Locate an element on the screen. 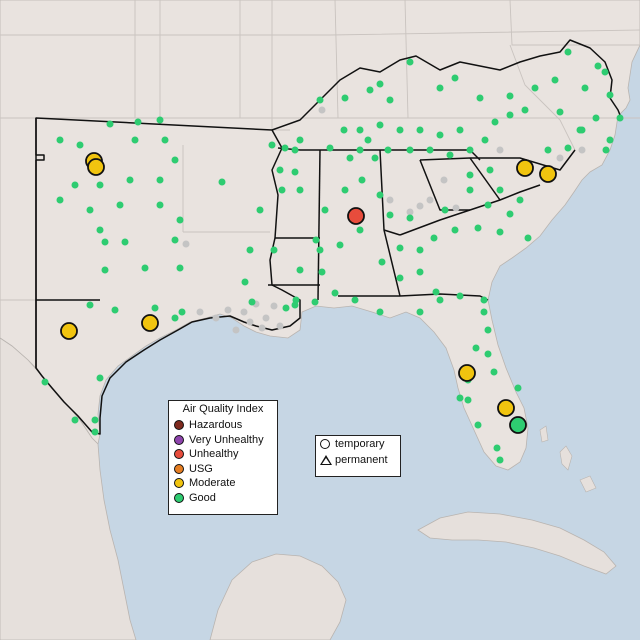 The image size is (640, 640). unhealthy-monitor is located at coordinates (356, 216).